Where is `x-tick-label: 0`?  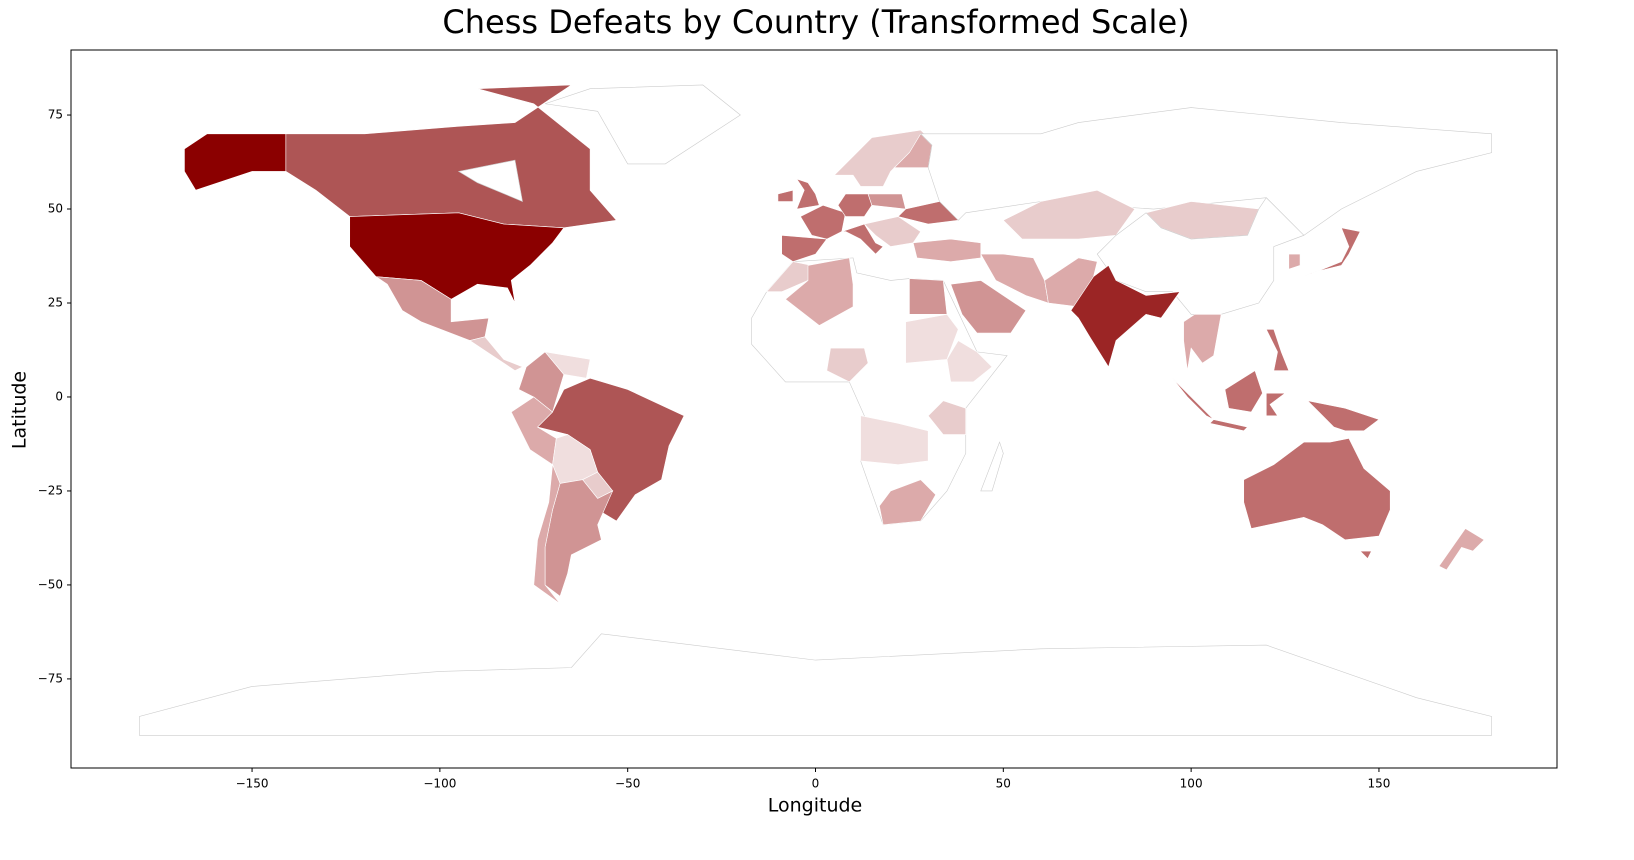 x-tick-label: 0 is located at coordinates (816, 784).